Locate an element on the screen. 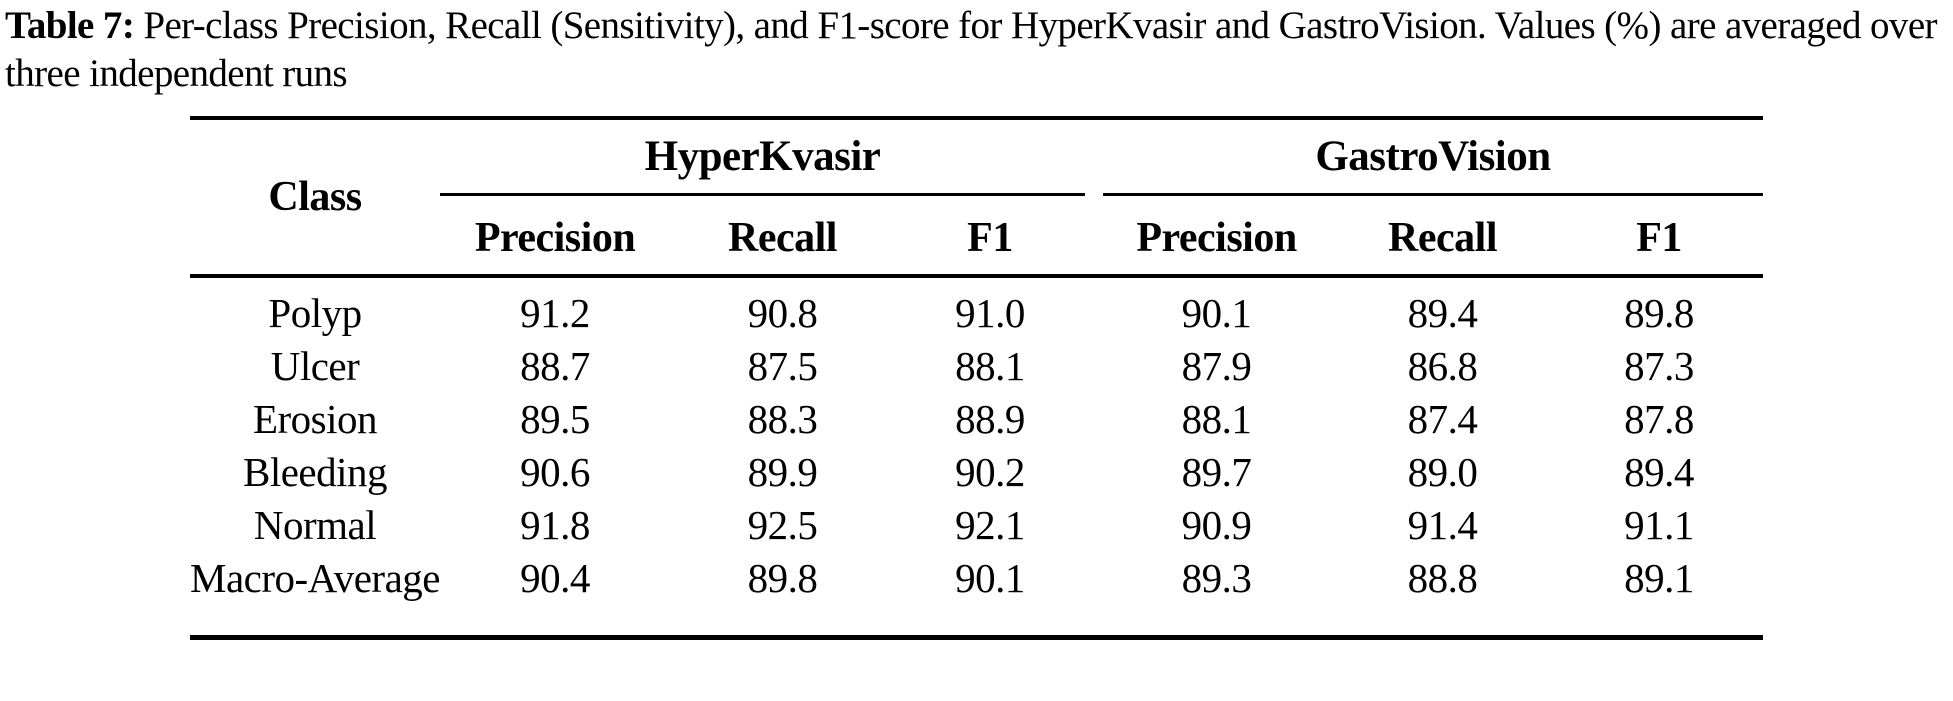  value-cell: 89.5 is located at coordinates (555, 419).